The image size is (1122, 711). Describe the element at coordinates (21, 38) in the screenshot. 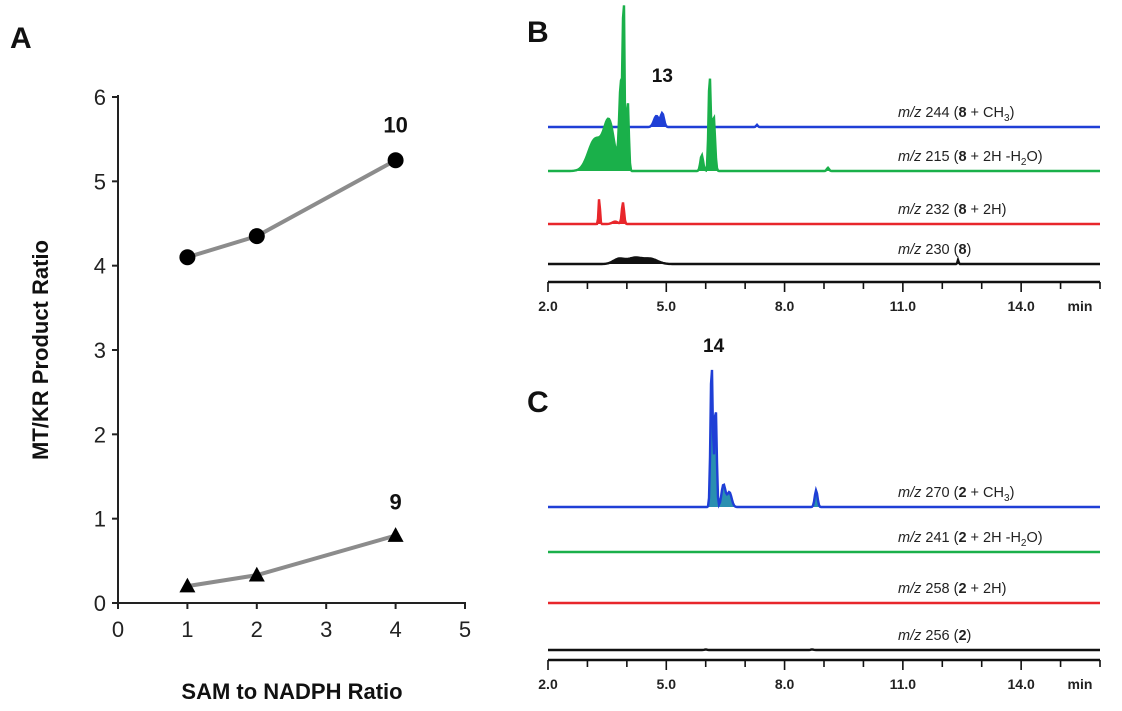

I see `panel-letter-a: A` at that location.